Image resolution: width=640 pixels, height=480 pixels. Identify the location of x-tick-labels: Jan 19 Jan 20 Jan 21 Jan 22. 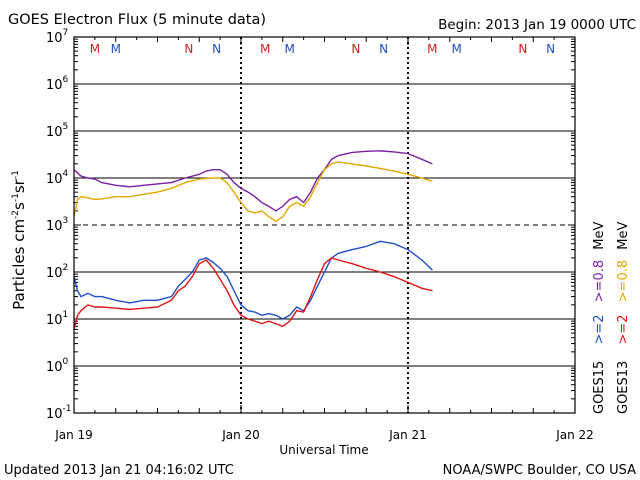
(324, 435).